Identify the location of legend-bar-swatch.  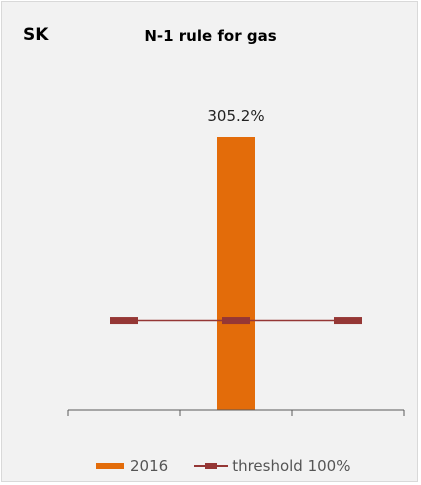
(110, 466).